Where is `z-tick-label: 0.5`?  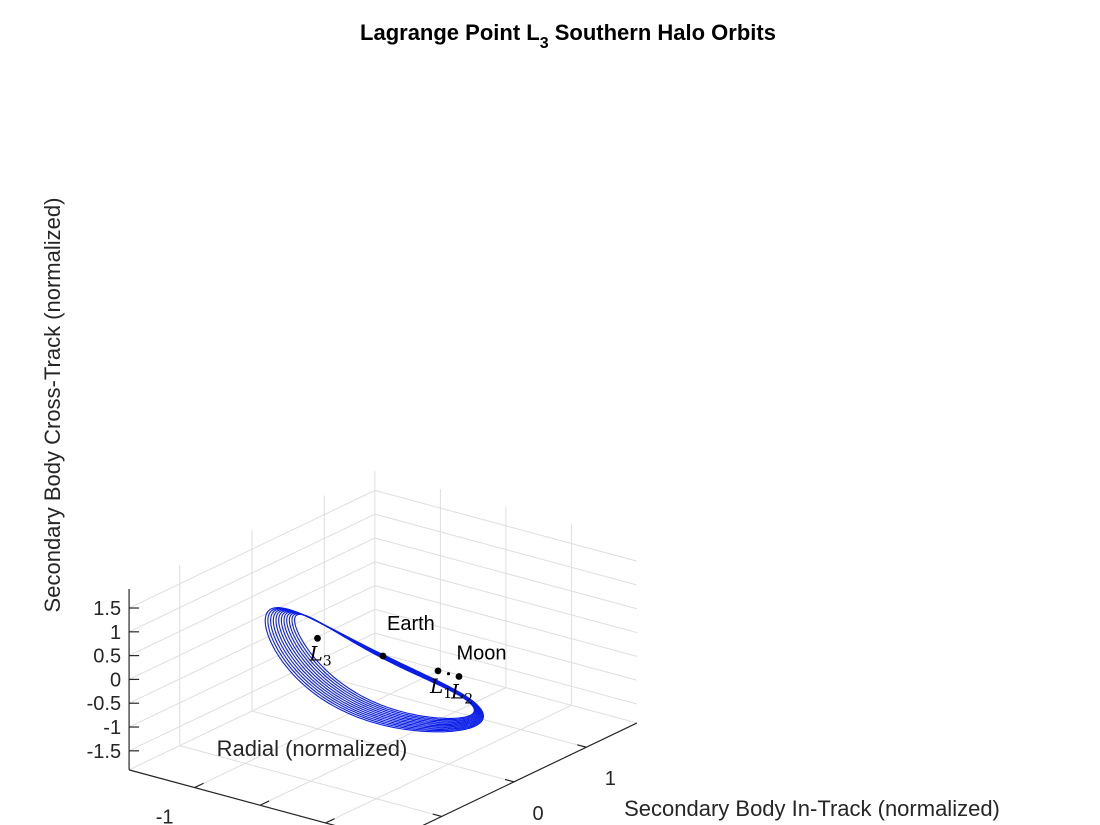
z-tick-label: 0.5 is located at coordinates (107, 657).